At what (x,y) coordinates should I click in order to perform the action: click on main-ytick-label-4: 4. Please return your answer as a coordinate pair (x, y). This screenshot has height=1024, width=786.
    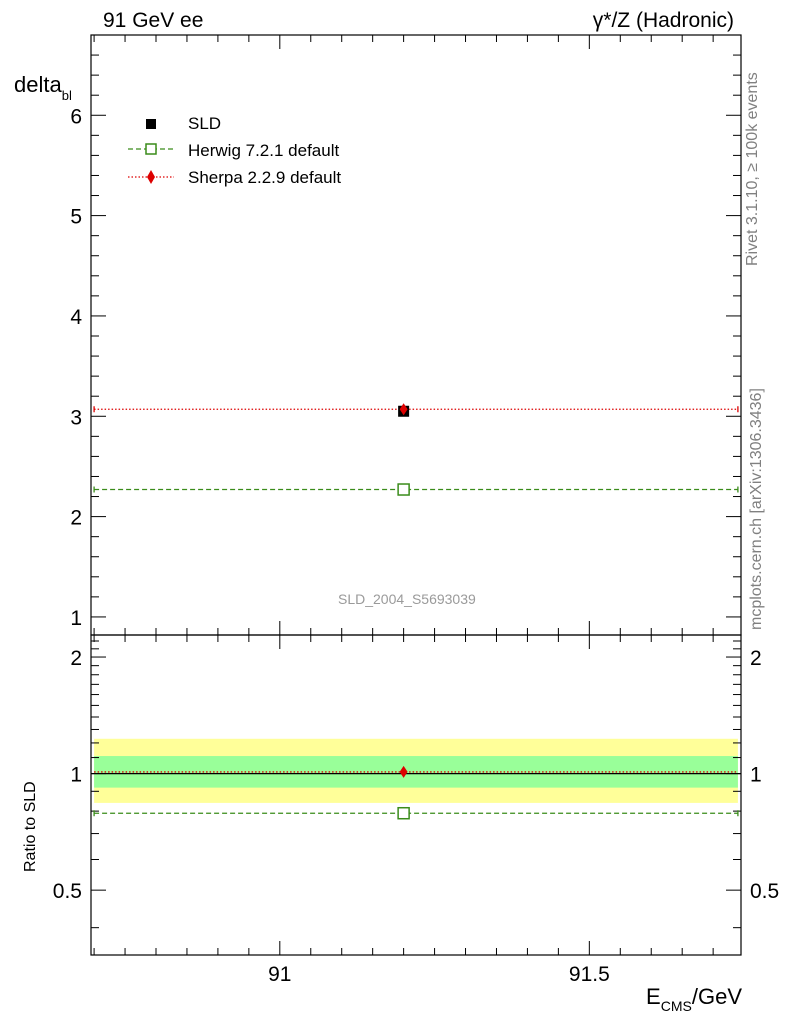
    Looking at the image, I should click on (76, 317).